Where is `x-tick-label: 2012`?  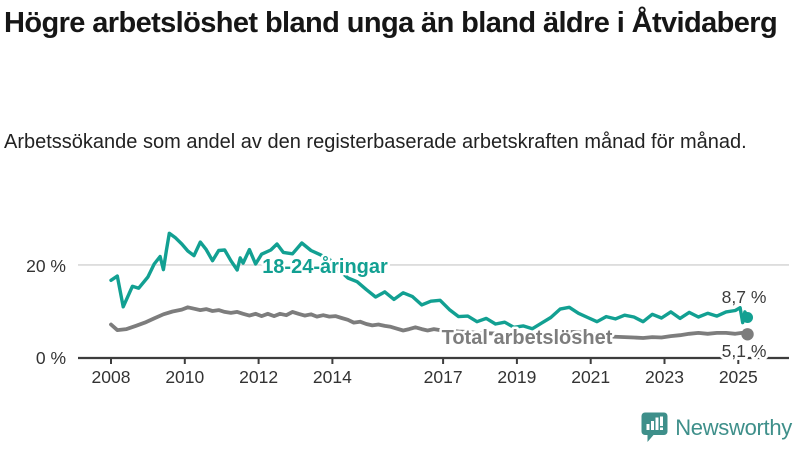
x-tick-label: 2012 is located at coordinates (258, 377).